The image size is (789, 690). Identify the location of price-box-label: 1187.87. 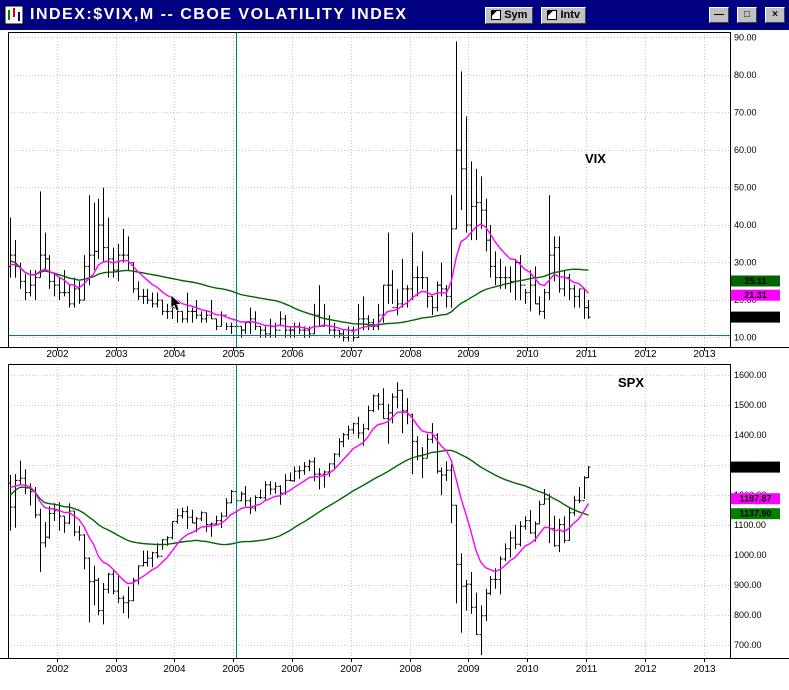
(755, 499).